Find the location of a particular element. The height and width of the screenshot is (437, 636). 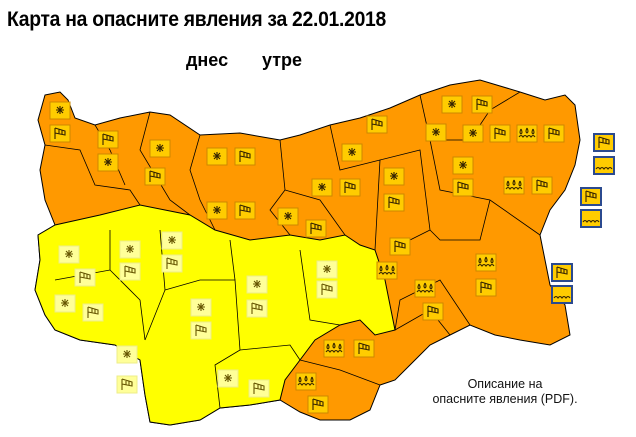

description-line-1: Описание на is located at coordinates (505, 384).